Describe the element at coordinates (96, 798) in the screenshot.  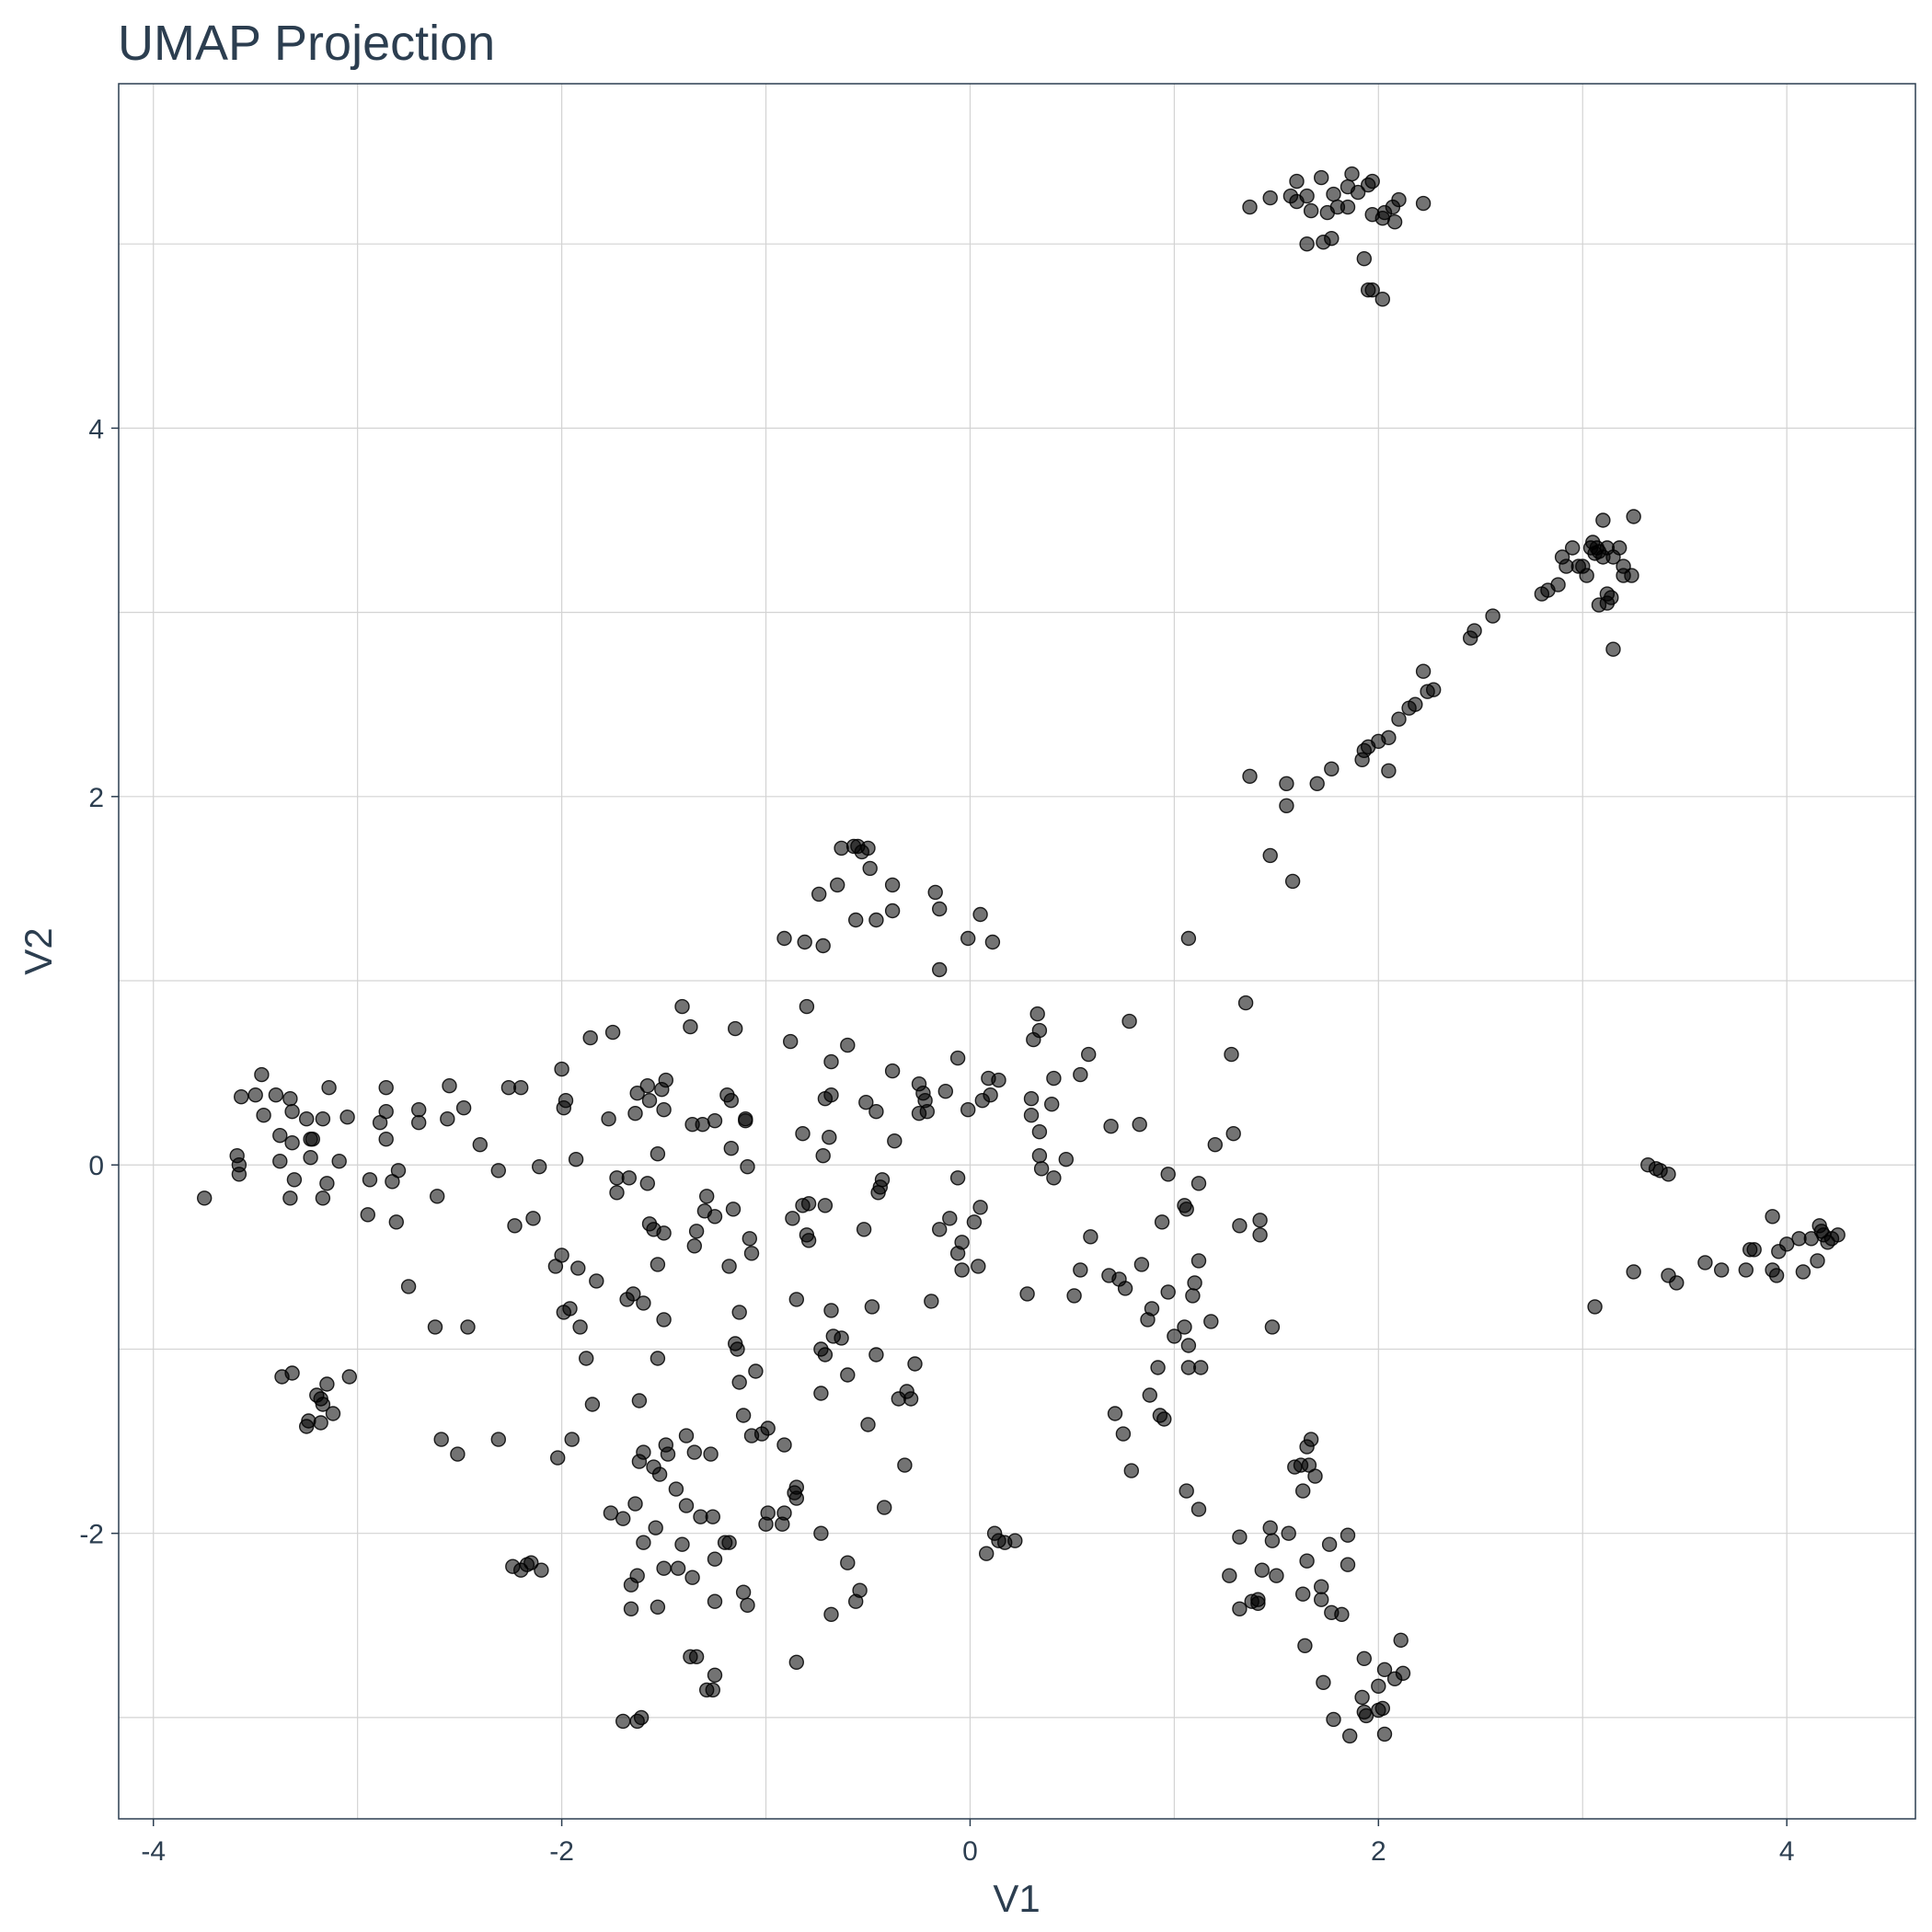
I see `y-tick-label: 2` at that location.